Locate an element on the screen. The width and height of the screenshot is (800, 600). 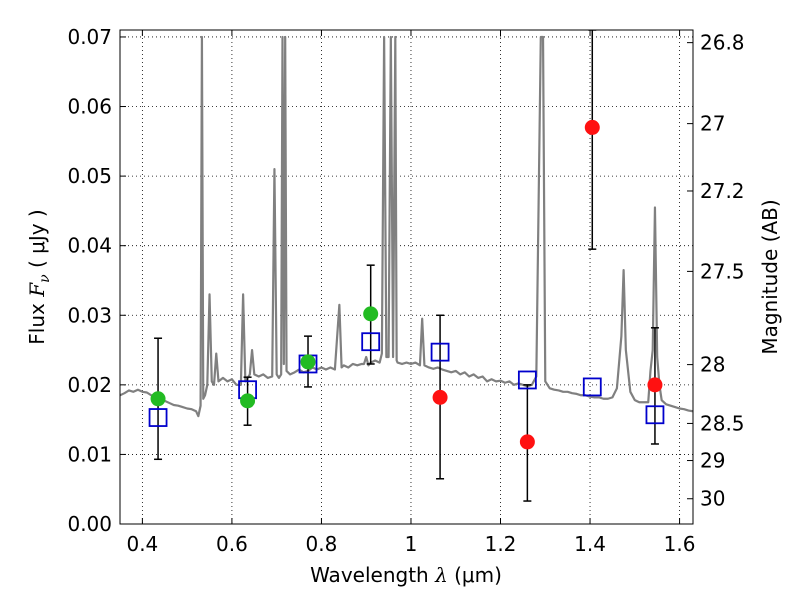
y-tick-label: 0.01 is located at coordinates (89, 454).